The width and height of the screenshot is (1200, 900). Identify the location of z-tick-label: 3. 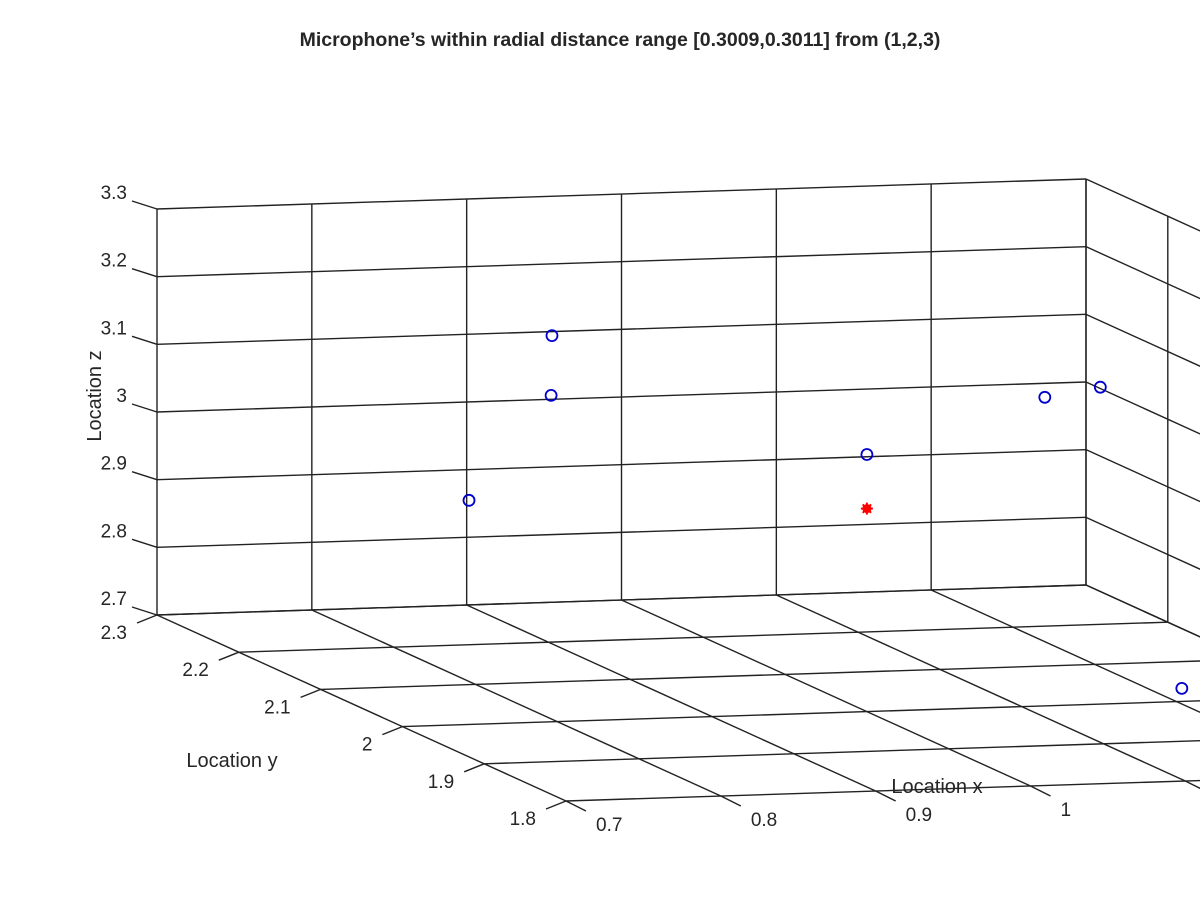
(121, 396).